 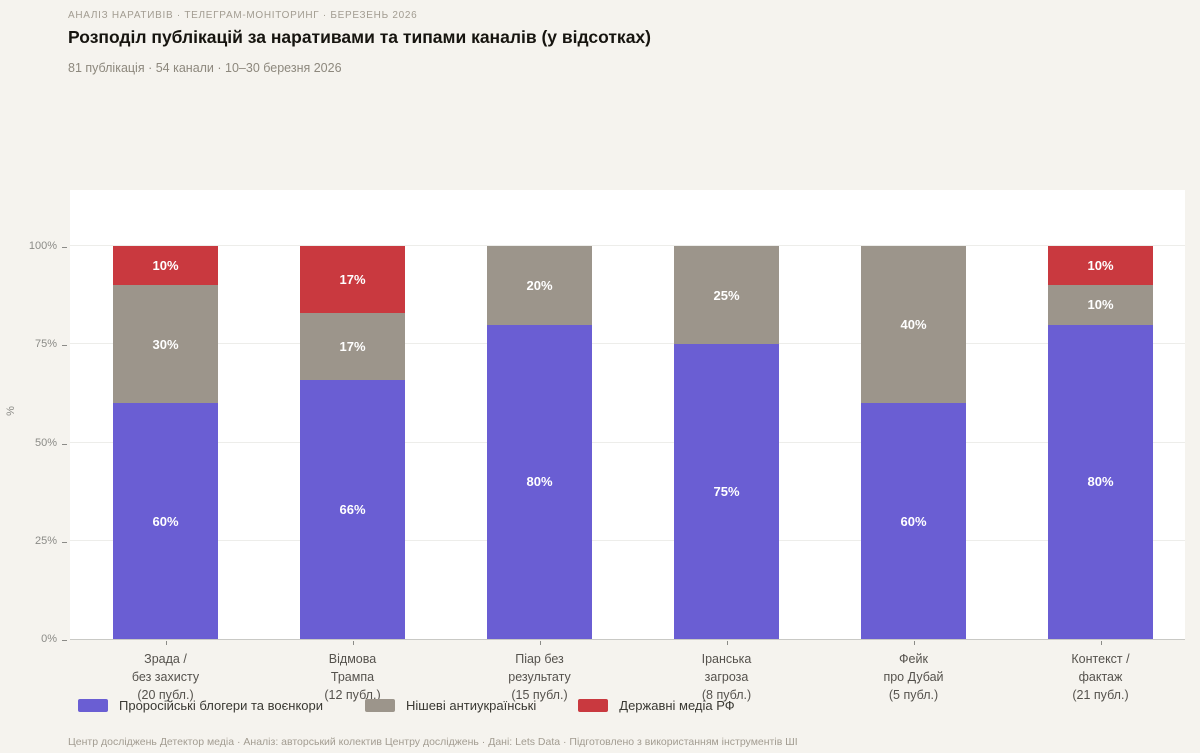 I want to click on x-category-label: Піар без результату (15 публ.), so click(x=539, y=677).